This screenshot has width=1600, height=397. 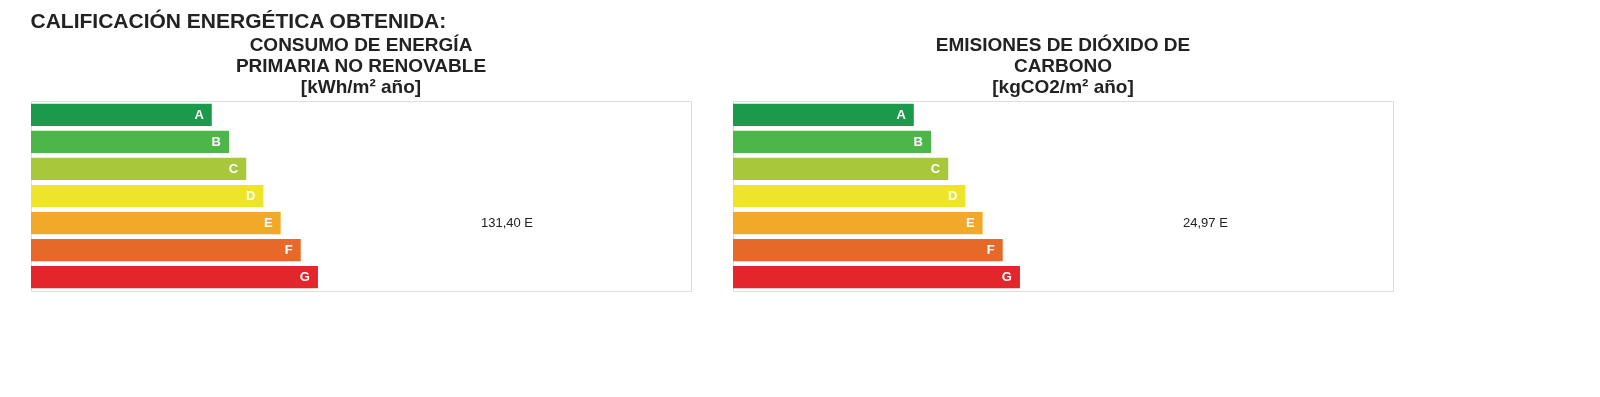 I want to click on text: 24,97 E, so click(x=1206, y=223).